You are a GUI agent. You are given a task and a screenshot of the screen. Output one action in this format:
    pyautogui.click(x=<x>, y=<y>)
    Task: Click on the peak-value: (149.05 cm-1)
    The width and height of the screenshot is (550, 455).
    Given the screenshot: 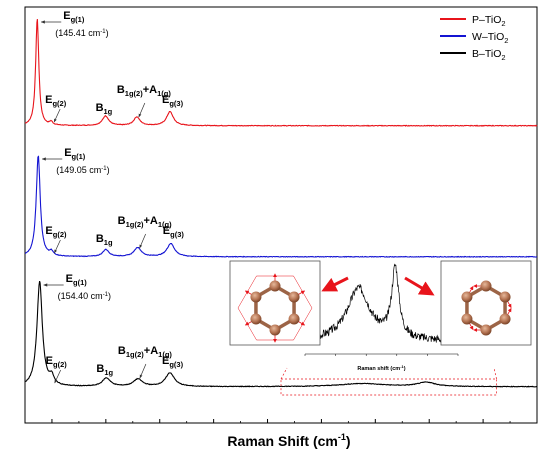 What is the action you would take?
    pyautogui.click(x=82, y=170)
    